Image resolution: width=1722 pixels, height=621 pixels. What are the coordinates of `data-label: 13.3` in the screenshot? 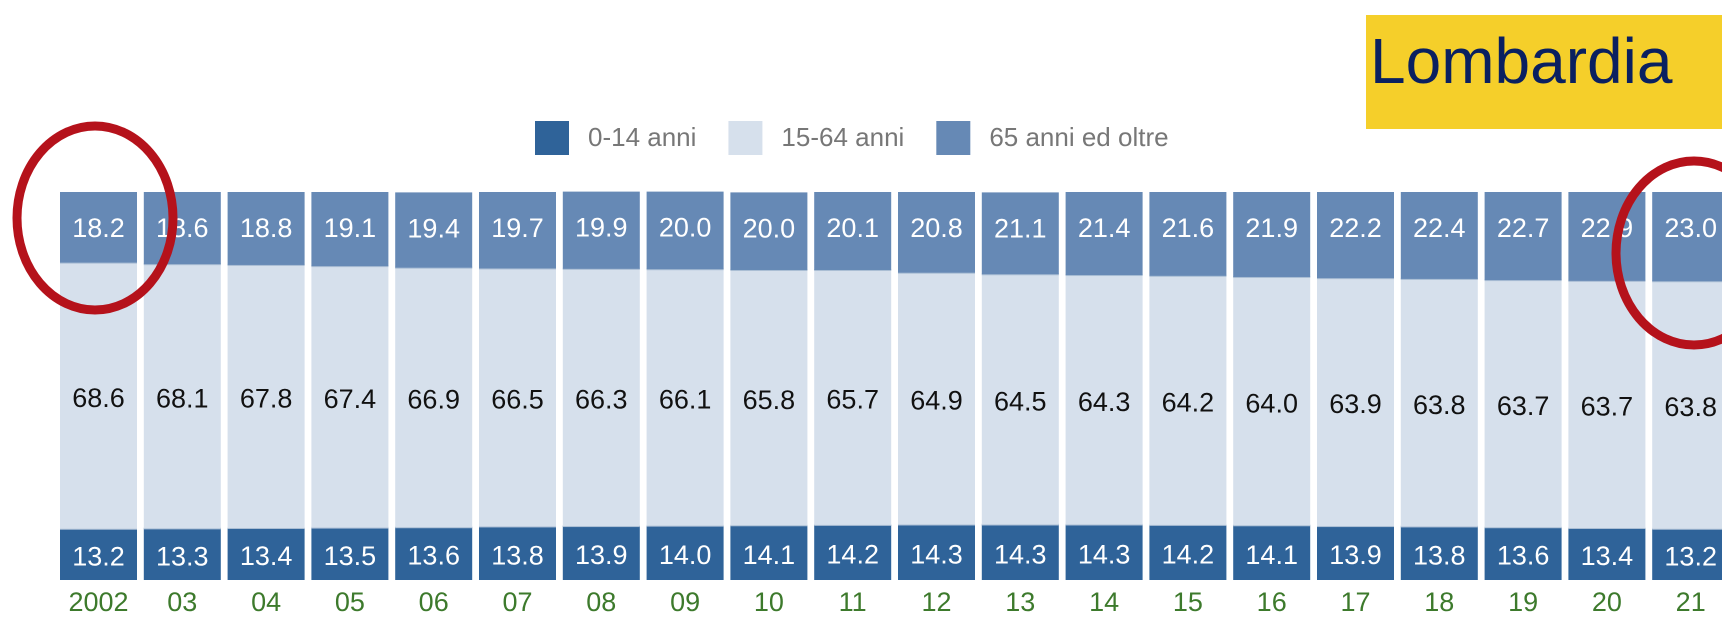 It's located at (182, 556).